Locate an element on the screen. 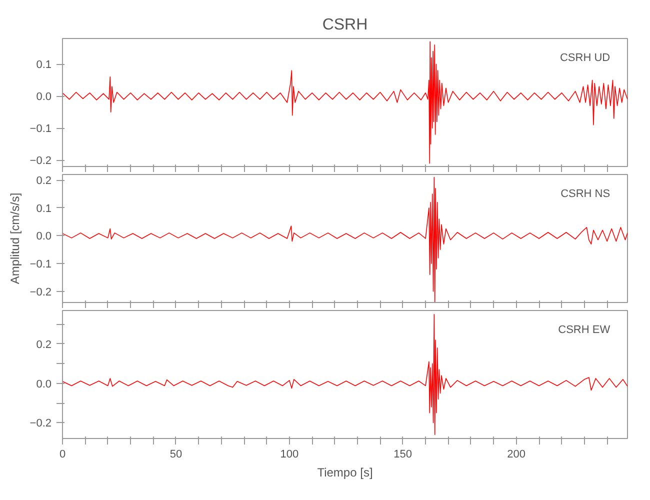 The width and height of the screenshot is (650, 500). x-tick-label: 0 is located at coordinates (62, 454).